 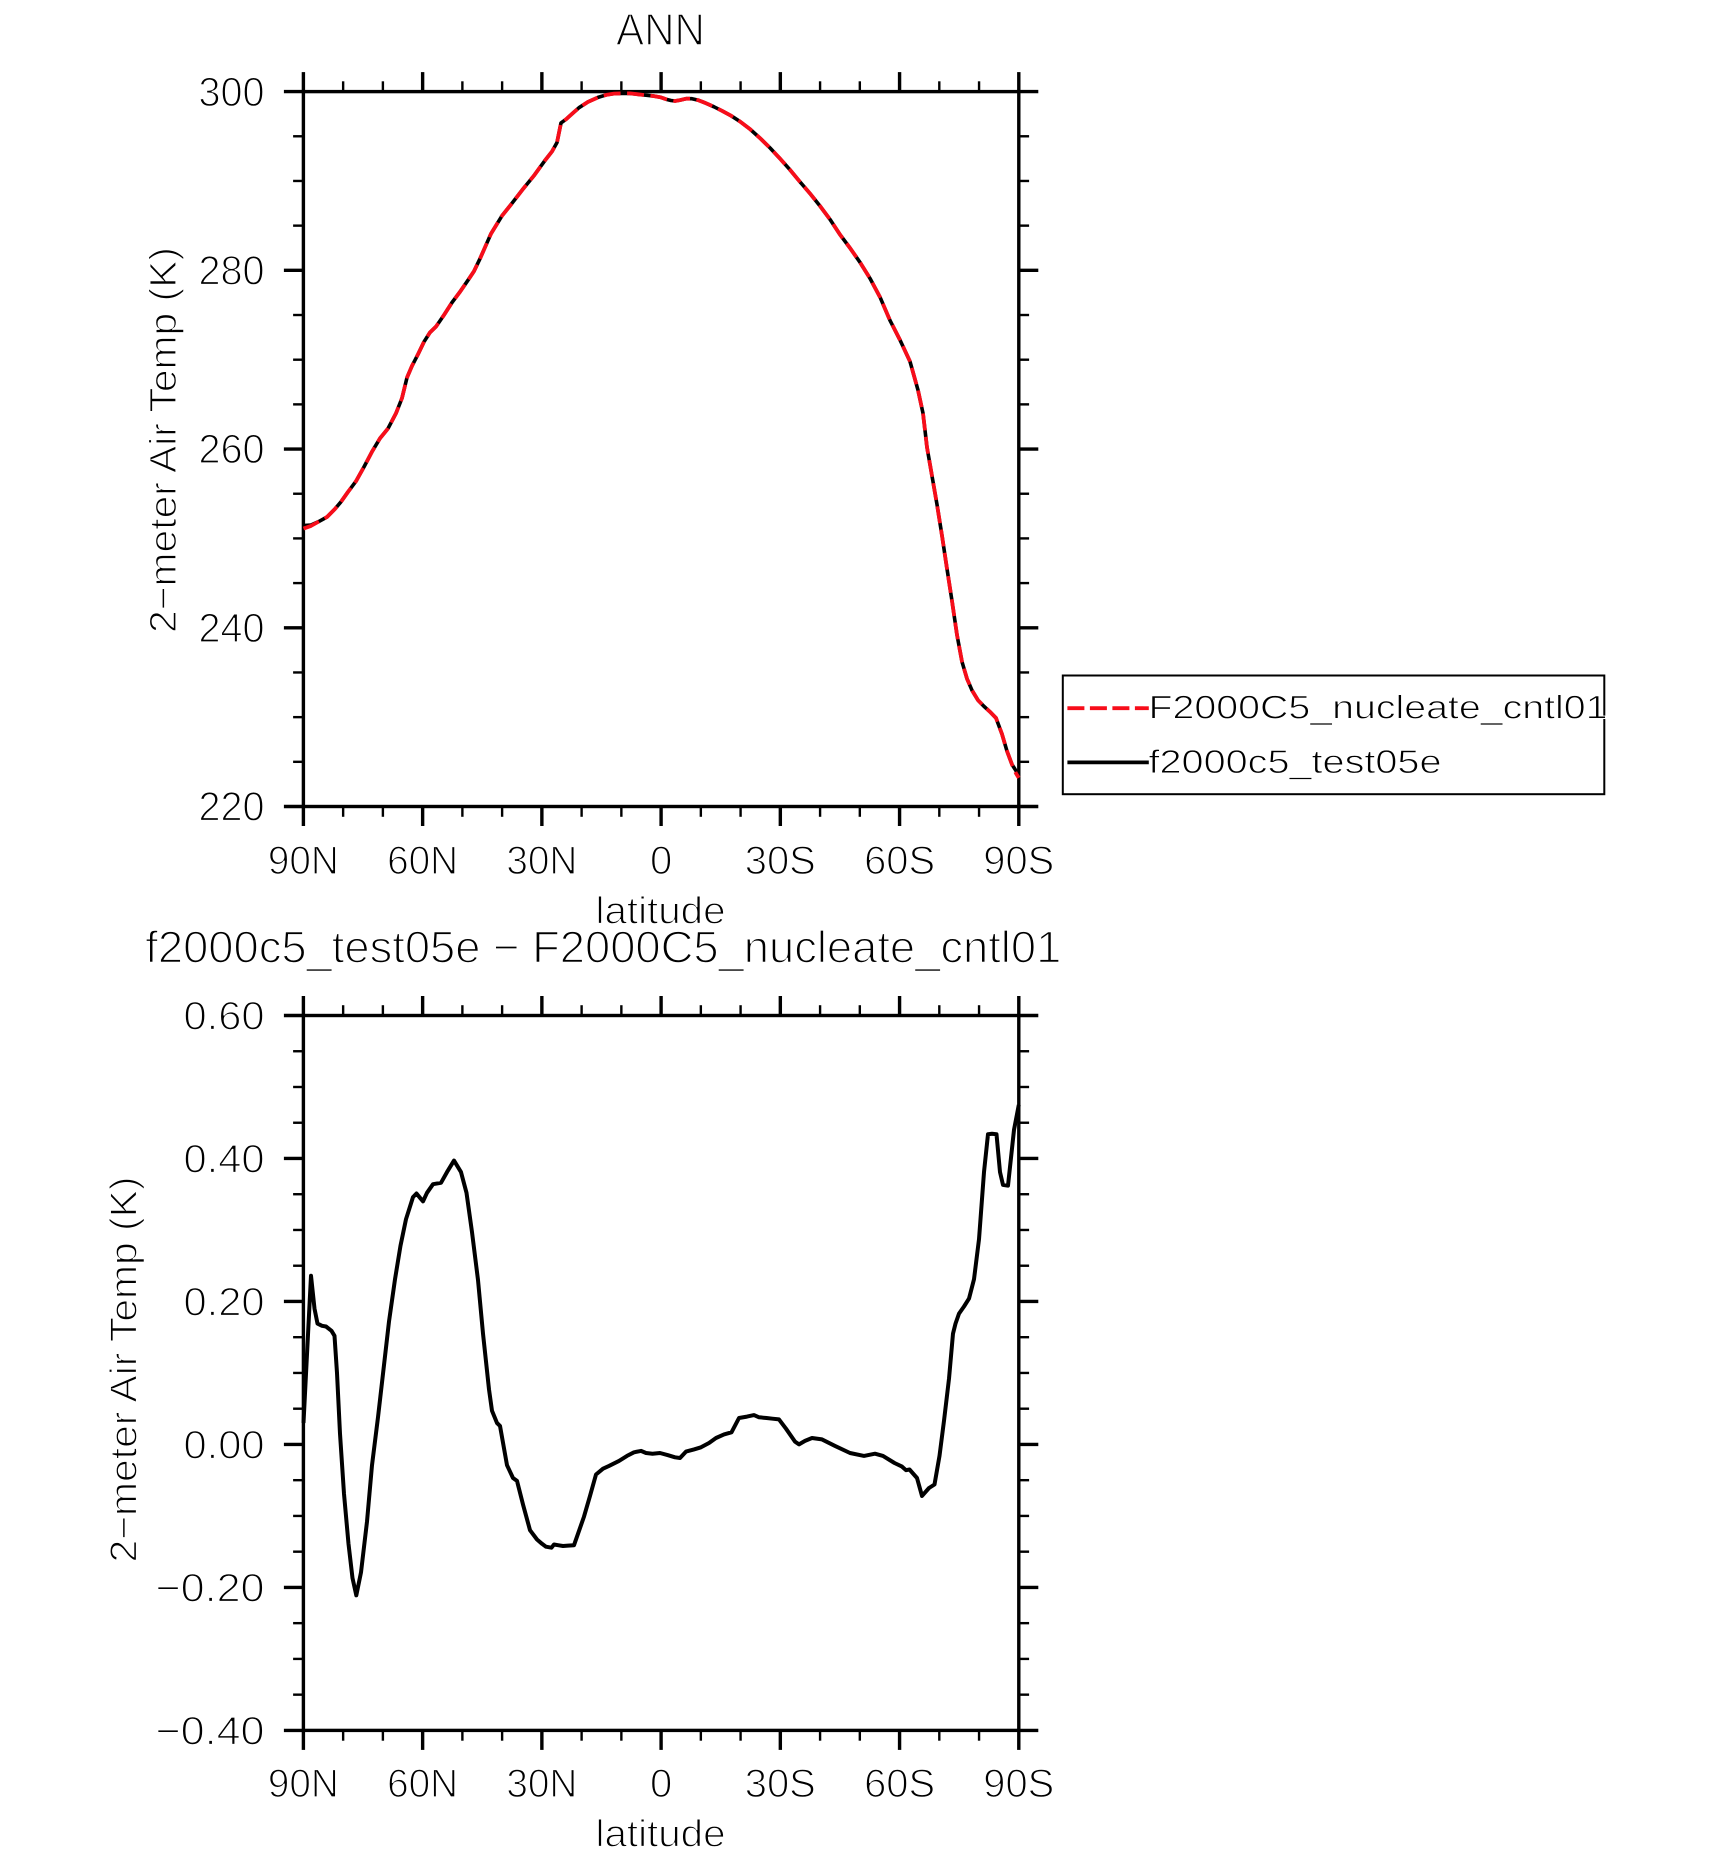 What do you see at coordinates (232, 807) in the screenshot?
I see `svg-text: 220` at bounding box center [232, 807].